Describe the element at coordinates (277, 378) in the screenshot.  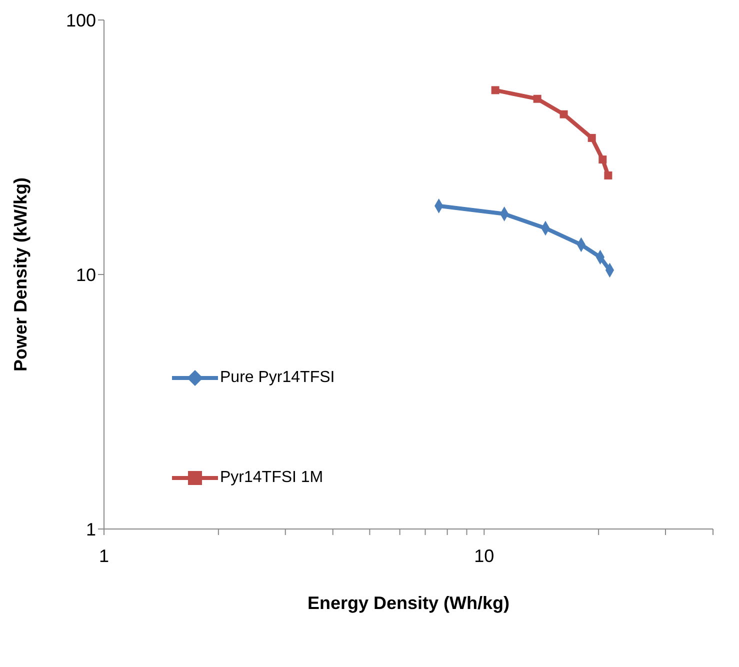
I see `legend-label: Pure Pyr14TFSI` at that location.